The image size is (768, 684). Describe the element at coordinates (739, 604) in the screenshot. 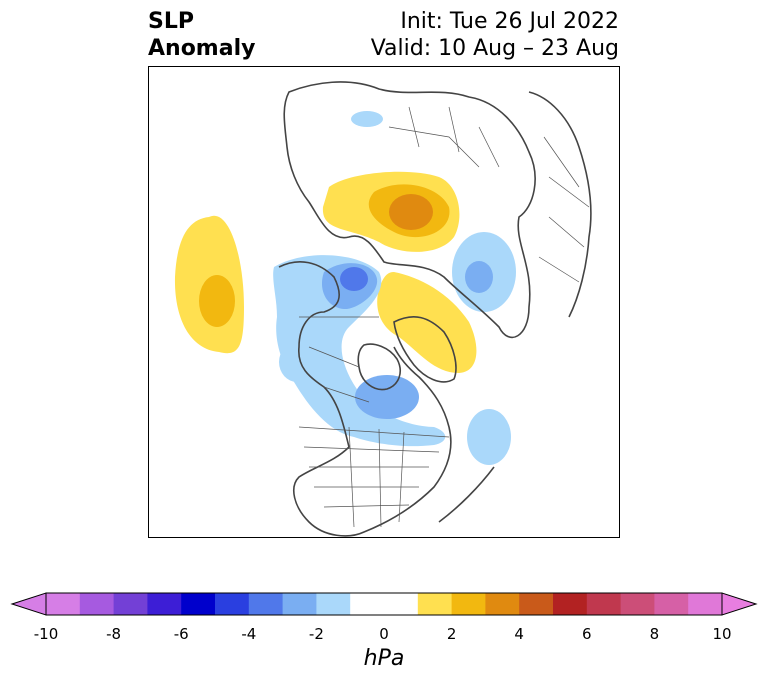

I see `colorbar-extend-high` at that location.